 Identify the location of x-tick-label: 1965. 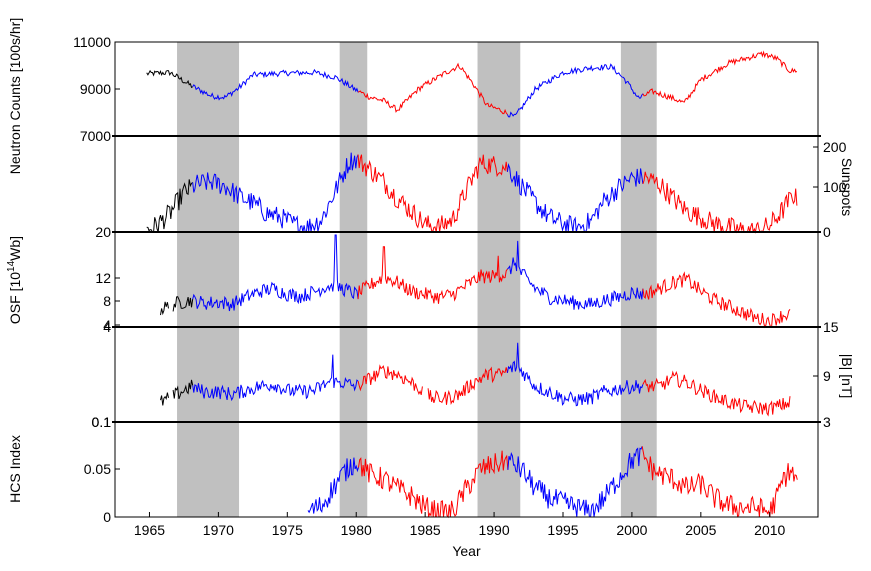
(149, 530).